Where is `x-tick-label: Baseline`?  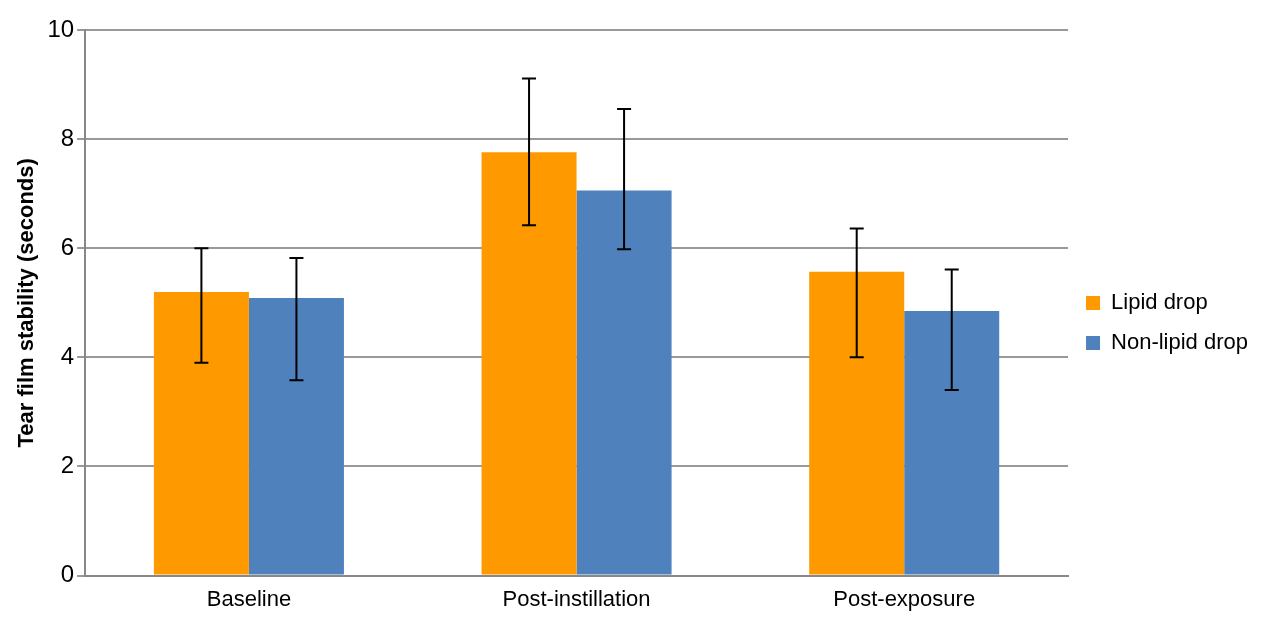
x-tick-label: Baseline is located at coordinates (249, 598).